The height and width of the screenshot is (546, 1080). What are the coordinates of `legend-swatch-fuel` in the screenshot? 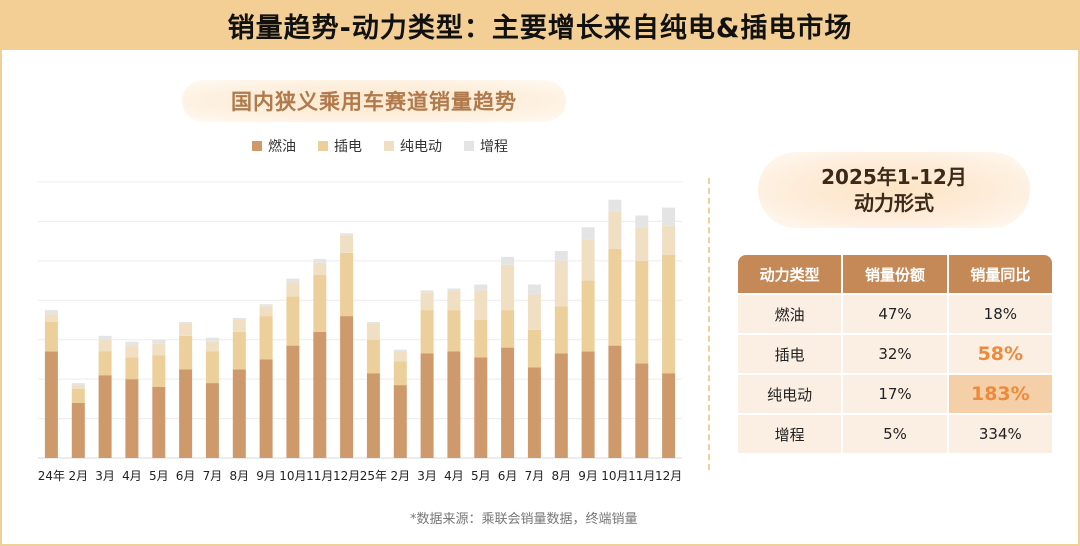 It's located at (257, 146).